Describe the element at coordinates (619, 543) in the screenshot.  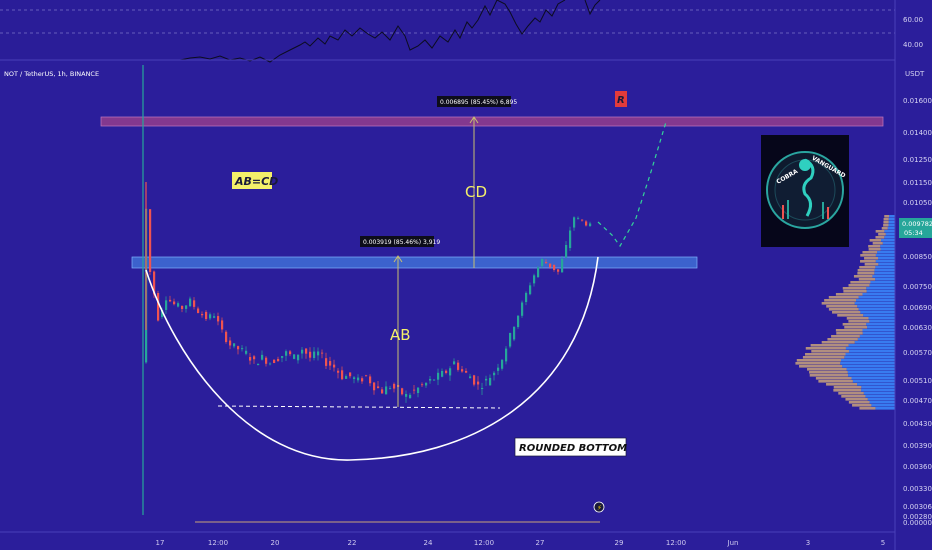
I see `time-tick: 29` at that location.